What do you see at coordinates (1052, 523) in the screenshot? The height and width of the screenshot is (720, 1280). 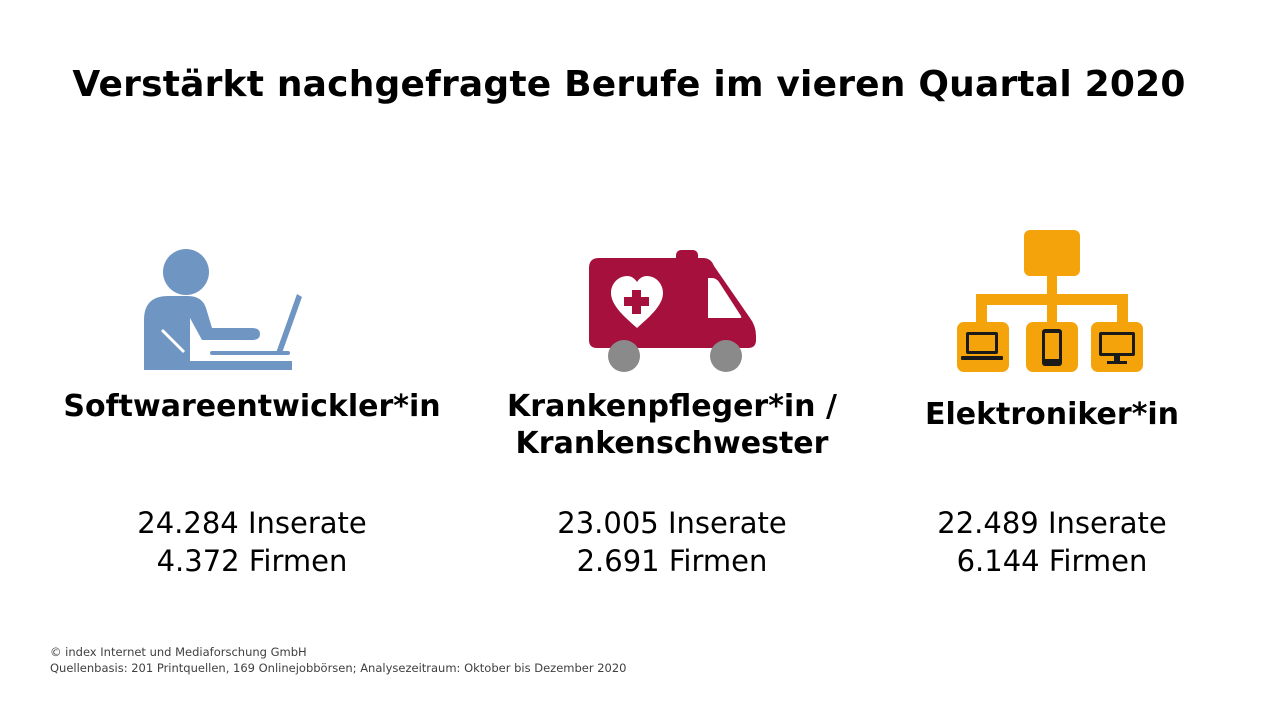 I see `ads-count: 22.489 Inserate` at bounding box center [1052, 523].